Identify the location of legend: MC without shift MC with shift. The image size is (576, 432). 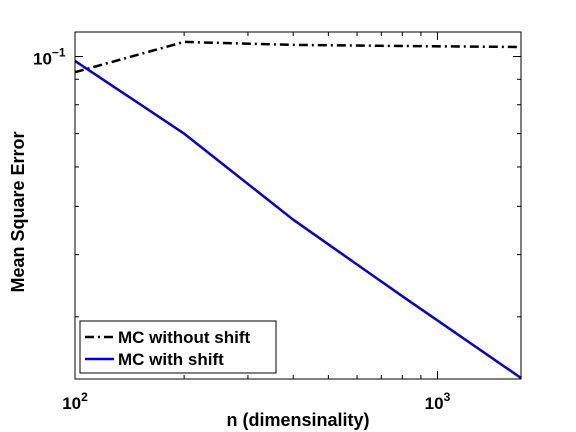
(178, 347).